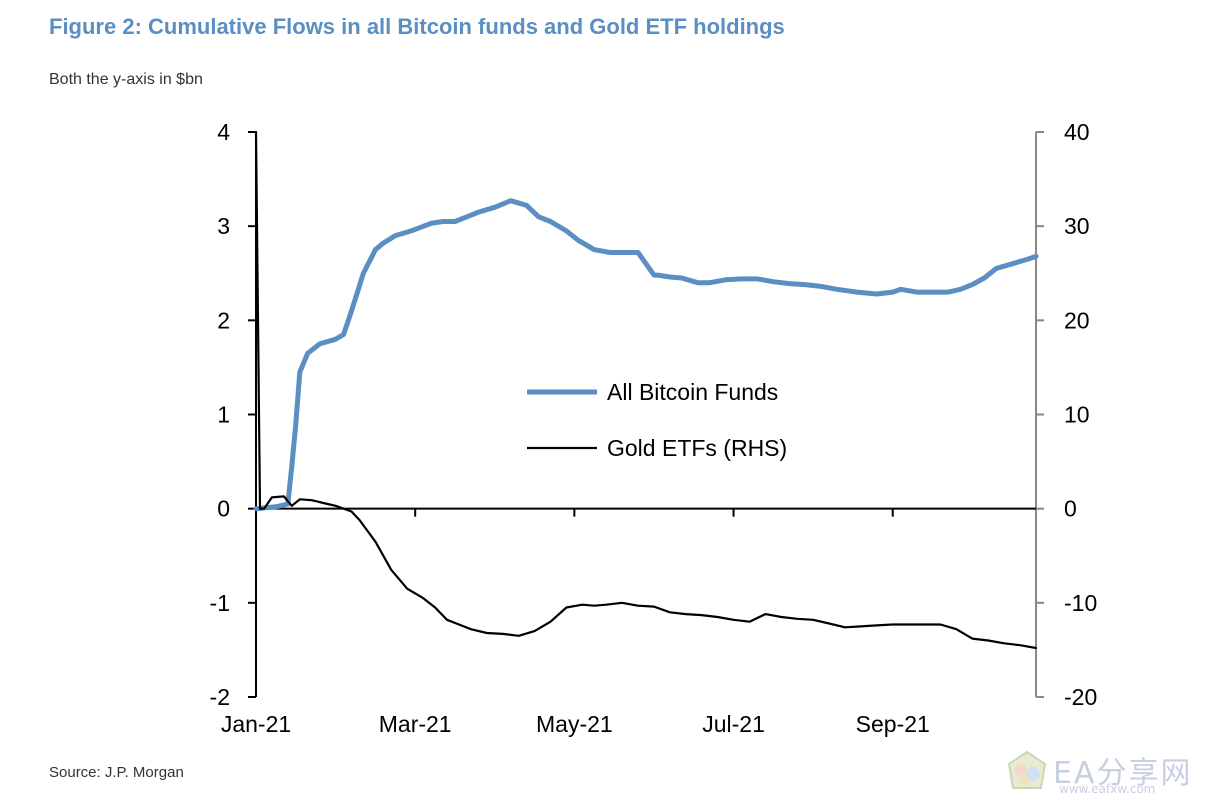  Describe the element at coordinates (220, 697) in the screenshot. I see `left-y-tick-label: -2` at that location.